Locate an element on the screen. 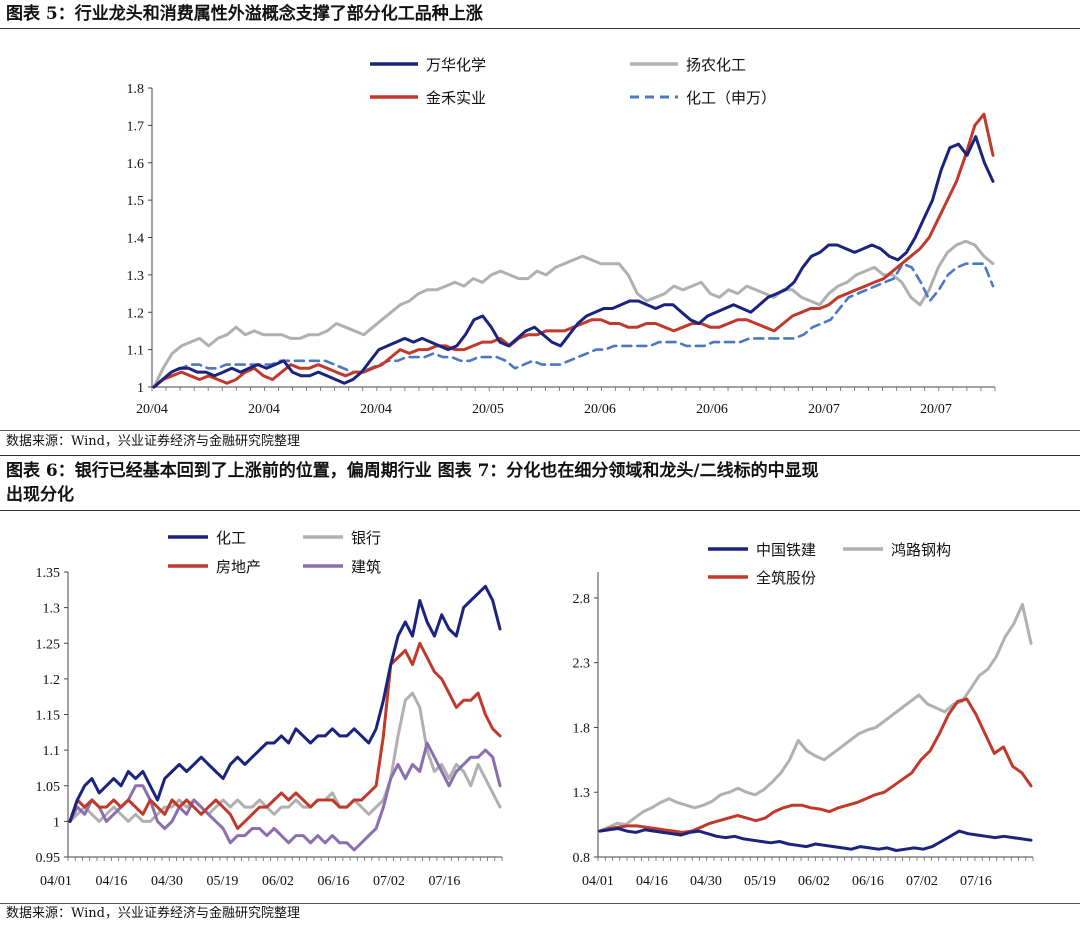 Image resolution: width=1080 pixels, height=925 pixels. fig5-legend-label-化工-申万-: 化工（申万） is located at coordinates (731, 98).